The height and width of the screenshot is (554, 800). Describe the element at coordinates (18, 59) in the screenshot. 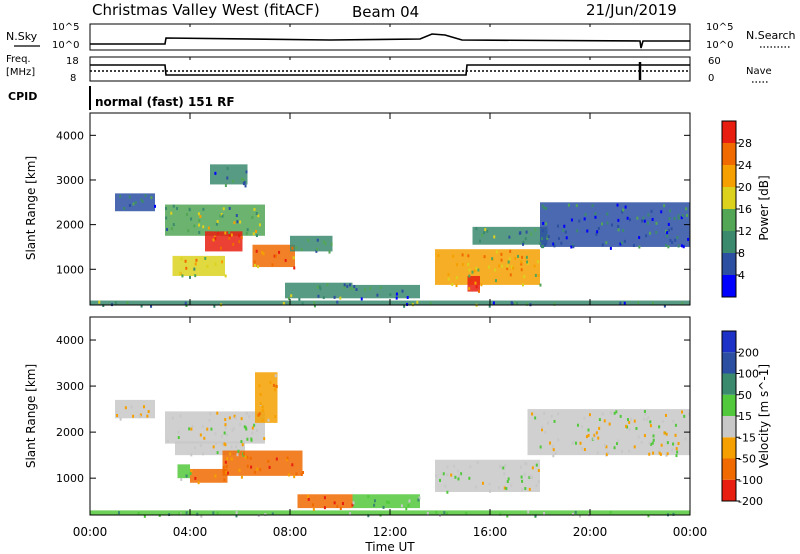

I see `freq-label: Freq.` at that location.